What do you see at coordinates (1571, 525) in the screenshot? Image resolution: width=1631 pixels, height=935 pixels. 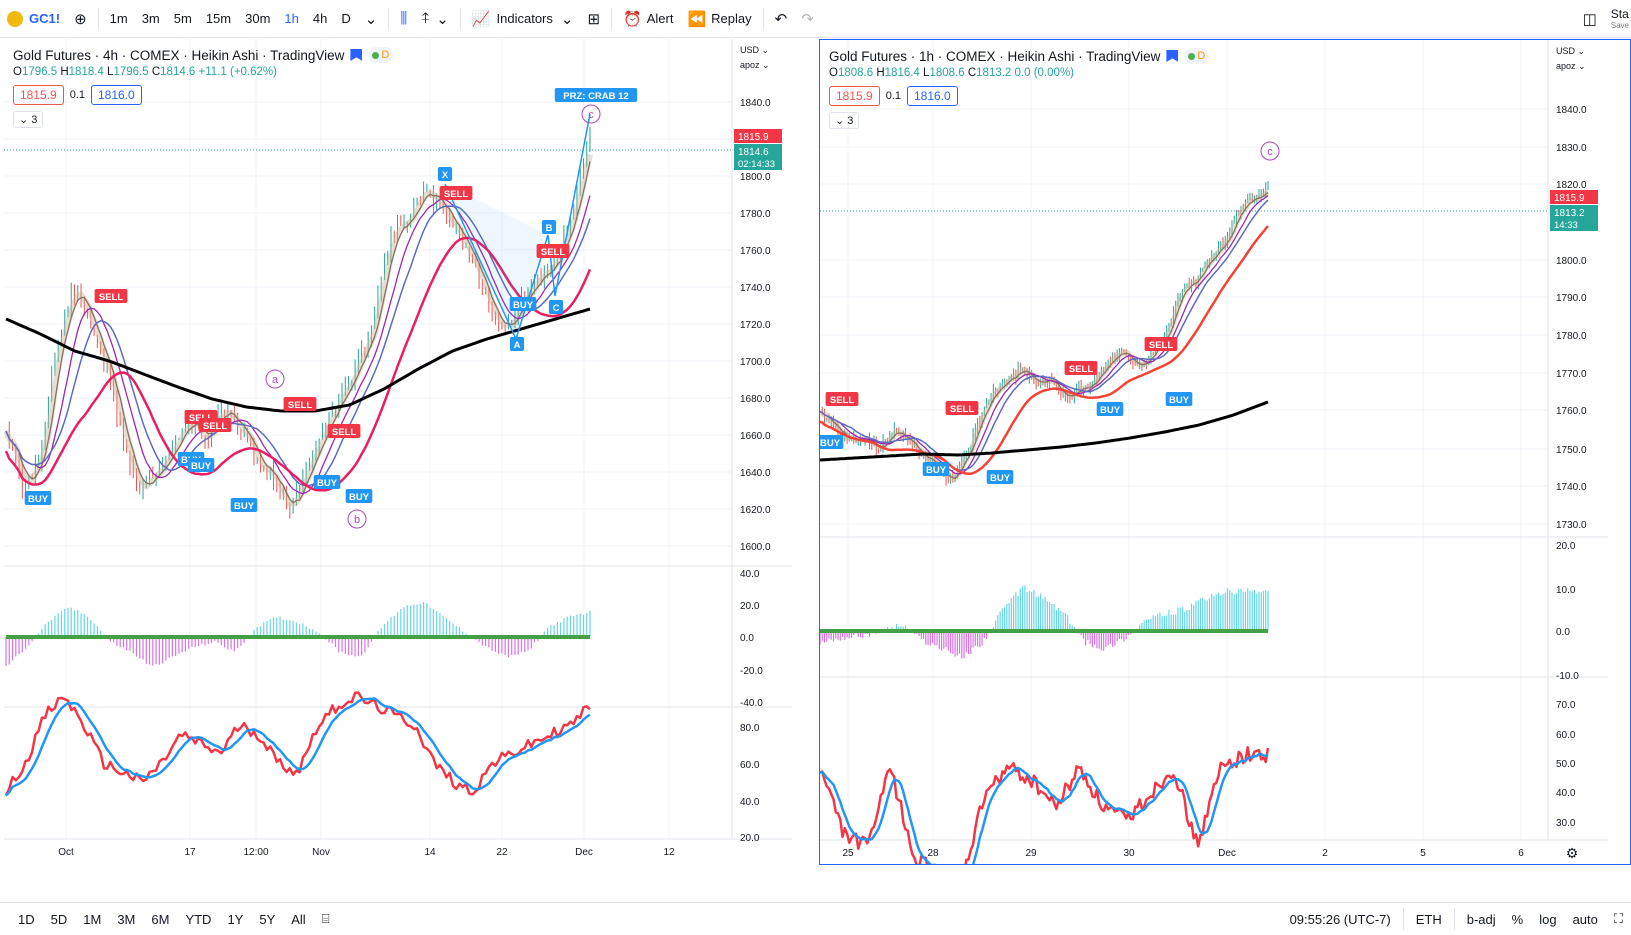 I see `price-tick-label: 1730.0` at bounding box center [1571, 525].